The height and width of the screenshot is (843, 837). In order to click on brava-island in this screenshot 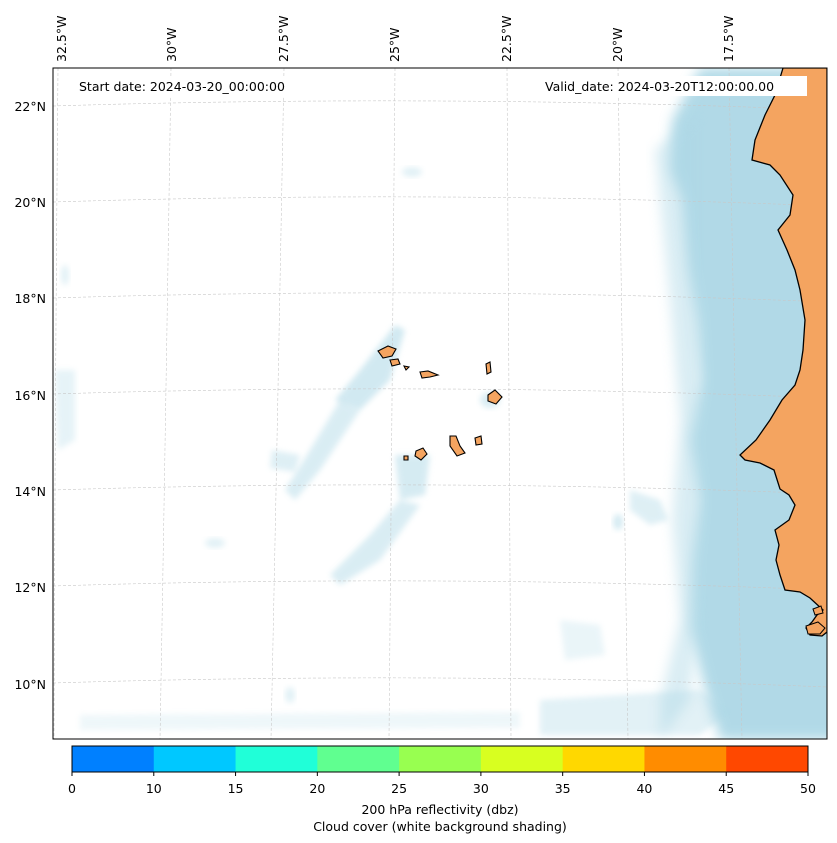, I will do `click(406, 458)`.